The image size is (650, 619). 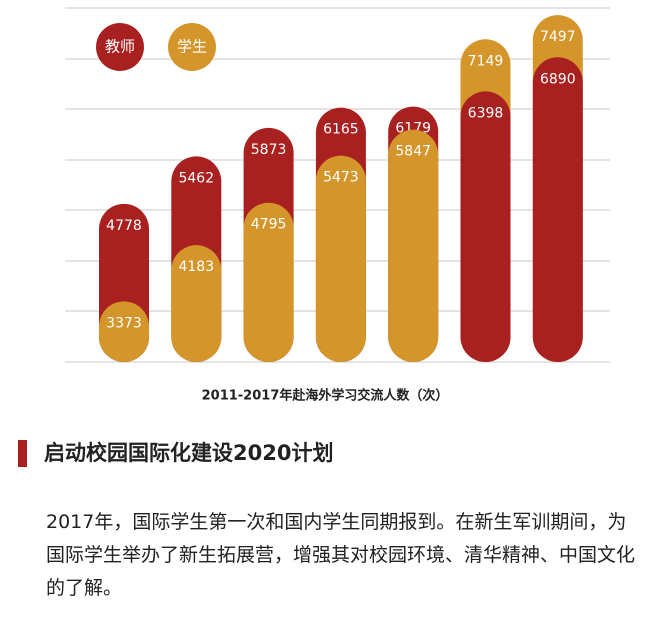 I want to click on value-label: 5873, so click(x=269, y=150).